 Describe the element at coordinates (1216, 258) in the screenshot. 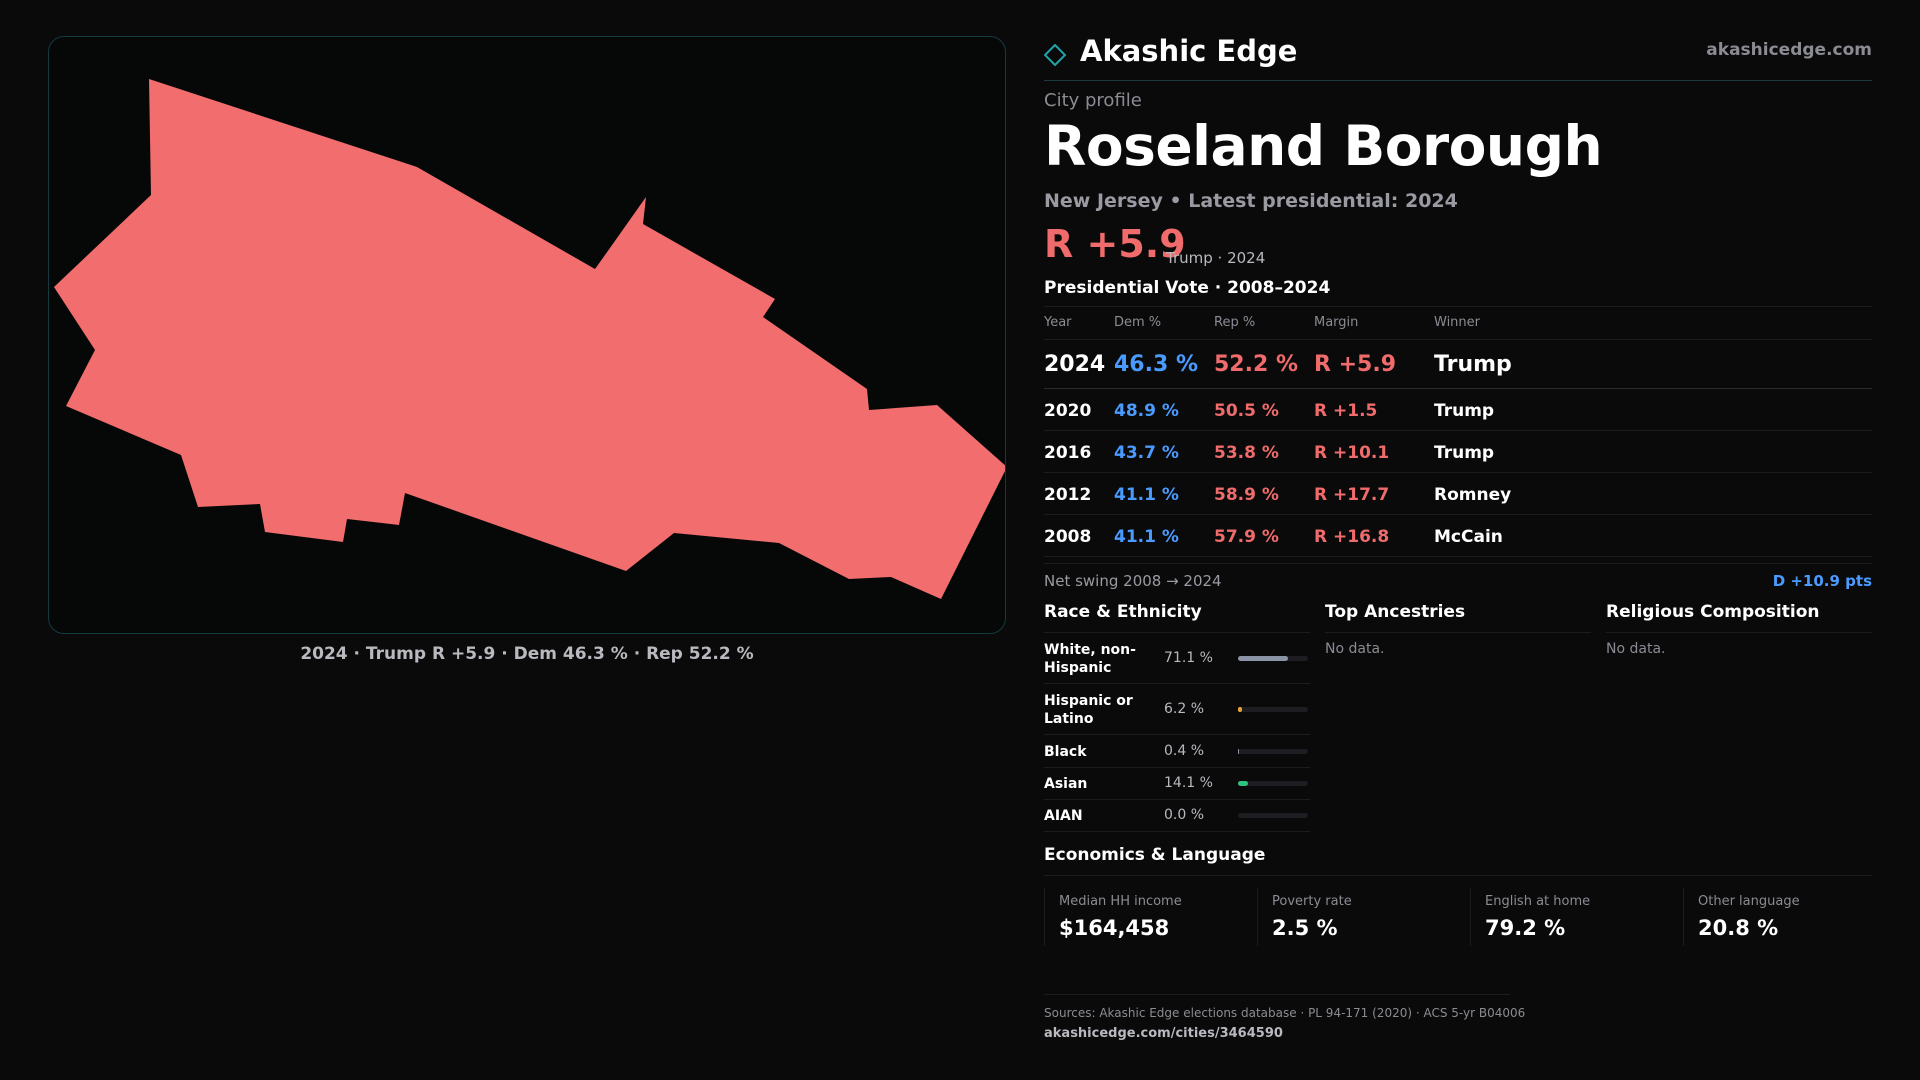

I see `headline-note: Trump · 2024` at that location.